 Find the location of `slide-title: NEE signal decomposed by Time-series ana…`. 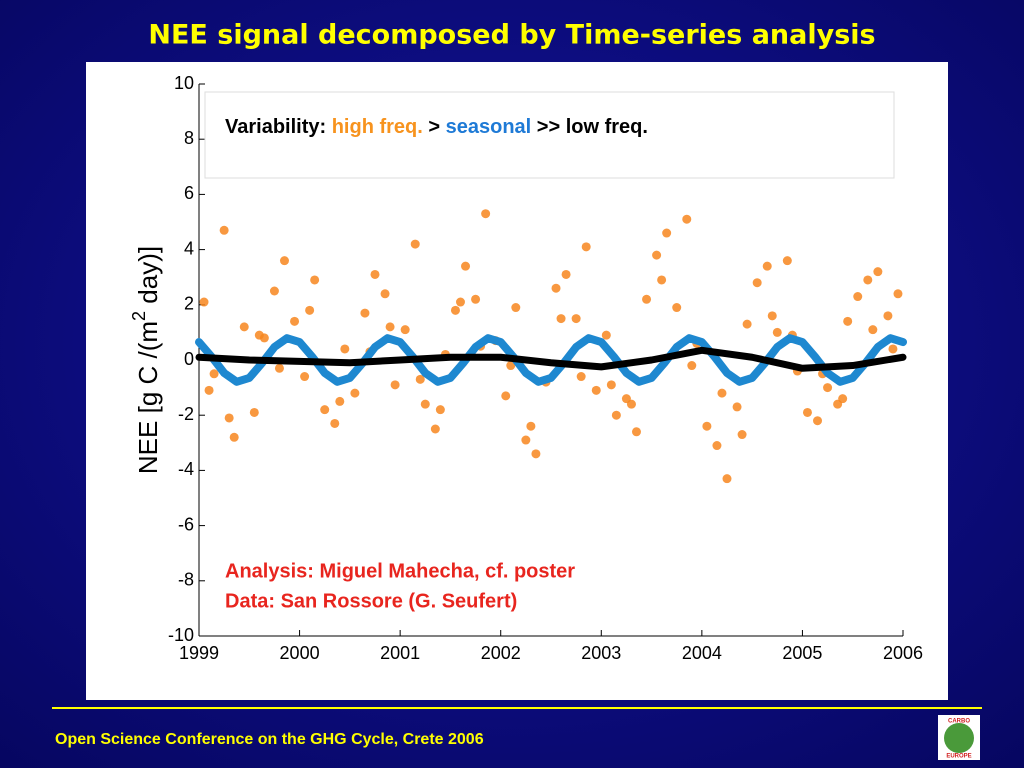

slide-title: NEE signal decomposed by Time-series ana… is located at coordinates (511, 35).